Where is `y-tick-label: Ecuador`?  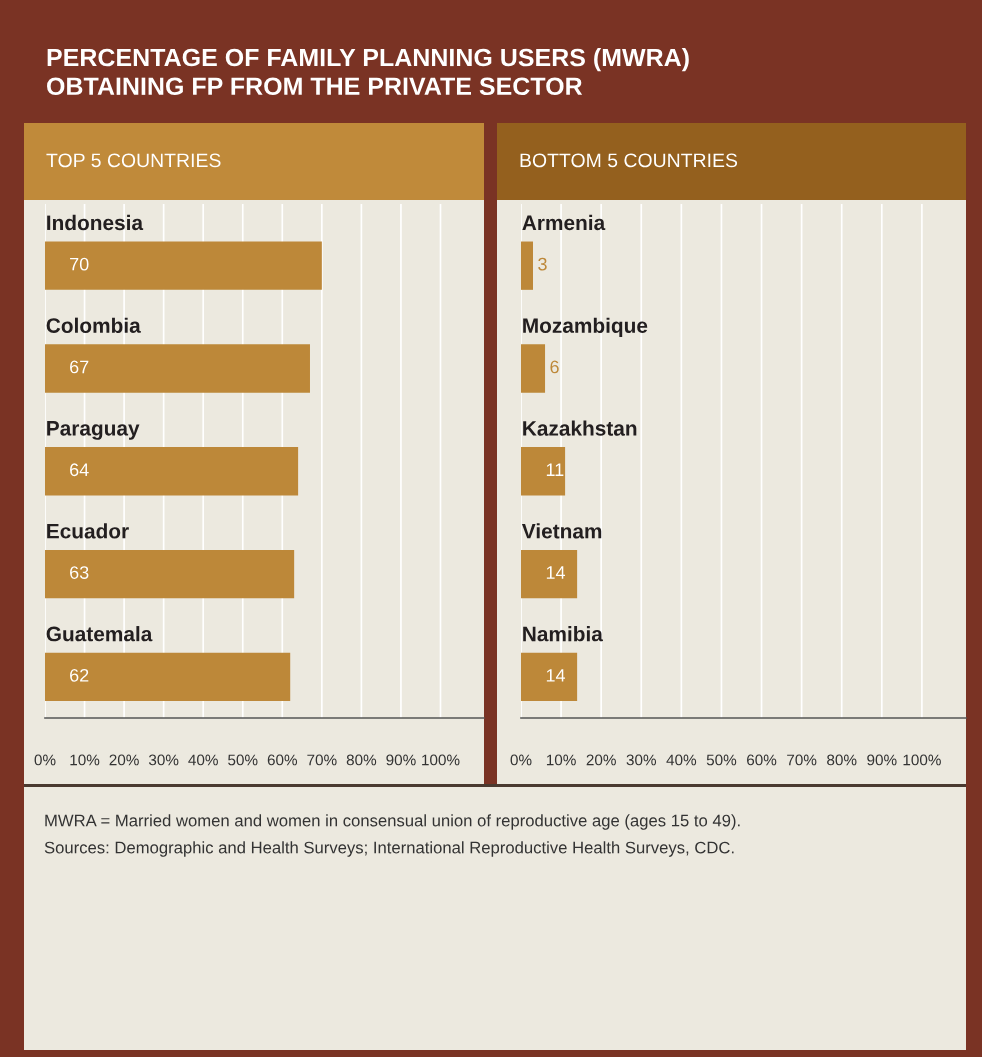 y-tick-label: Ecuador is located at coordinates (88, 531).